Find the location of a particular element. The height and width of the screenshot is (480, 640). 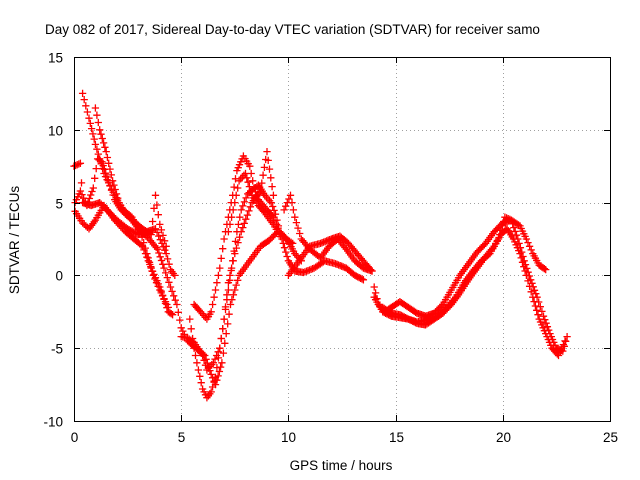

y-tick-label: -10 is located at coordinates (53, 422).